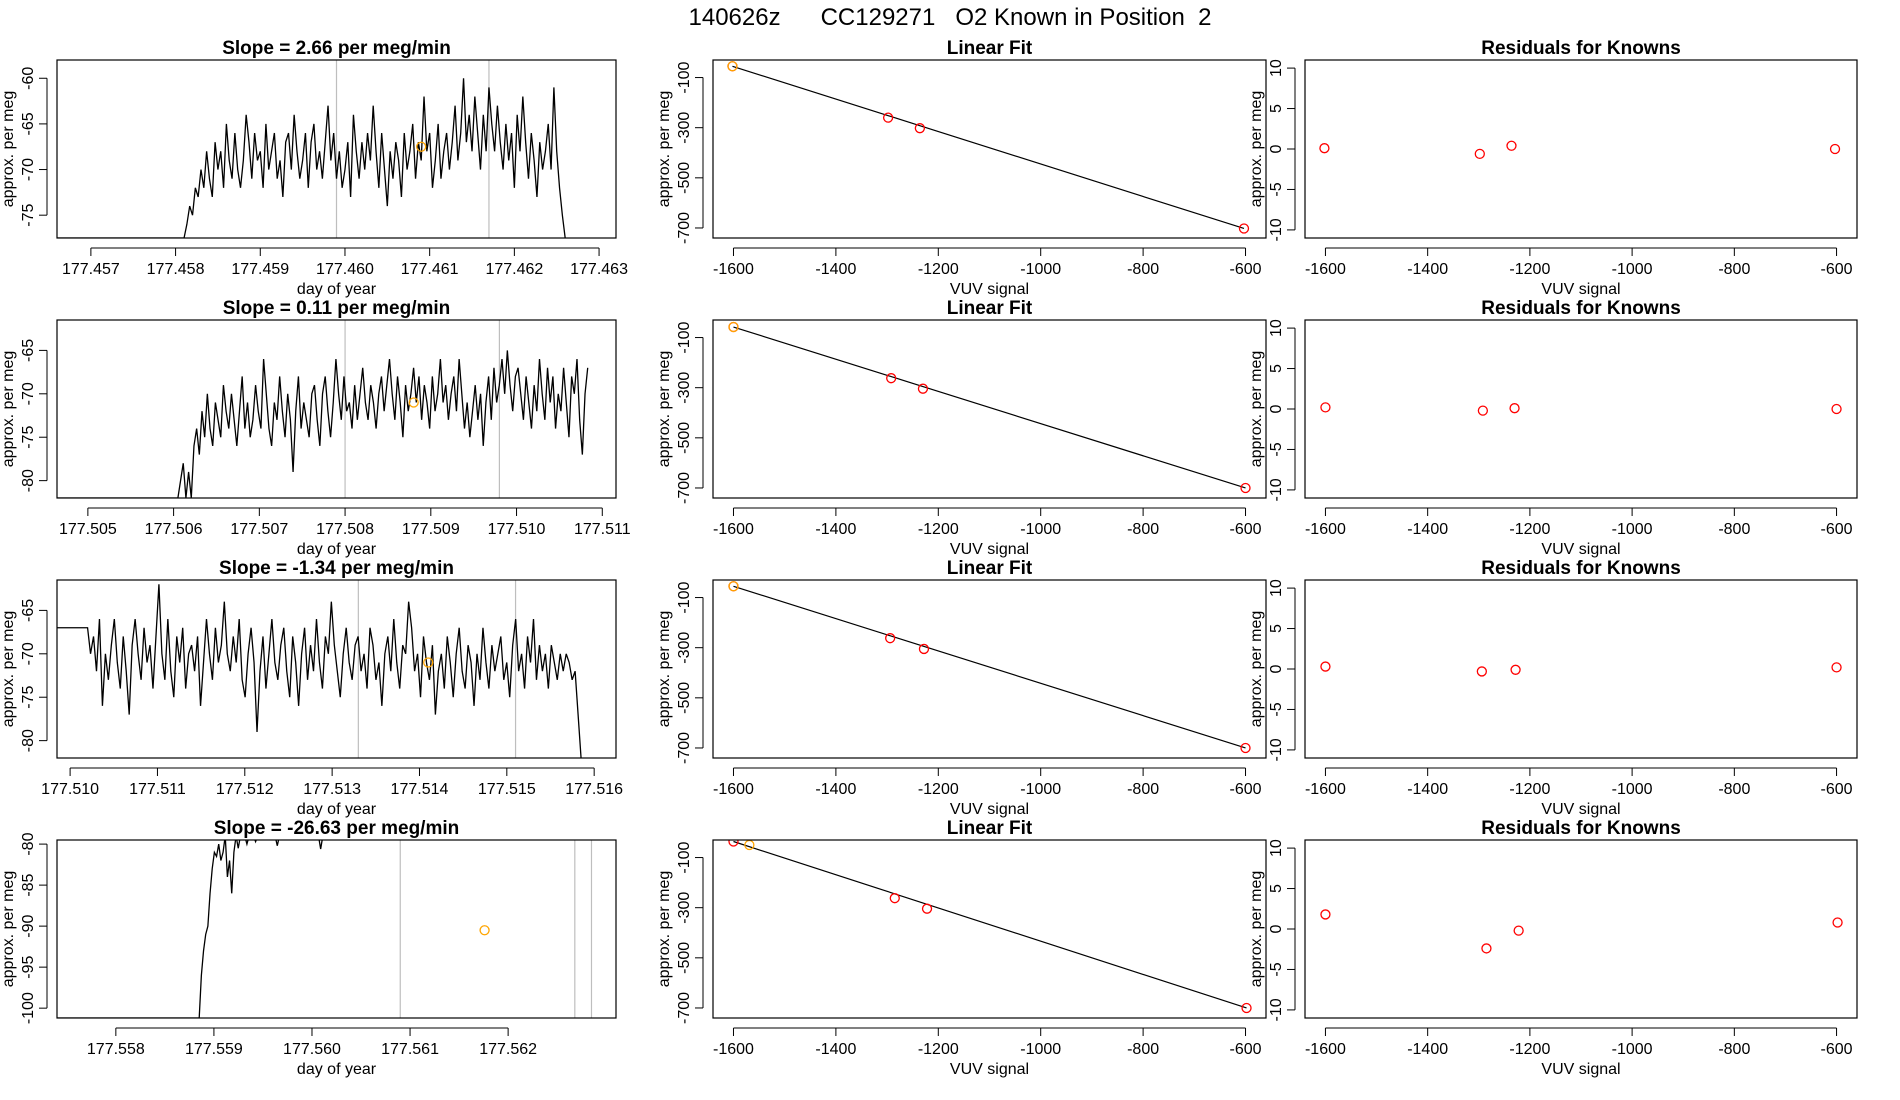 Image resolution: width=1900 pixels, height=1100 pixels. Describe the element at coordinates (28, 884) in the screenshot. I see `y-tick-label: -85` at that location.